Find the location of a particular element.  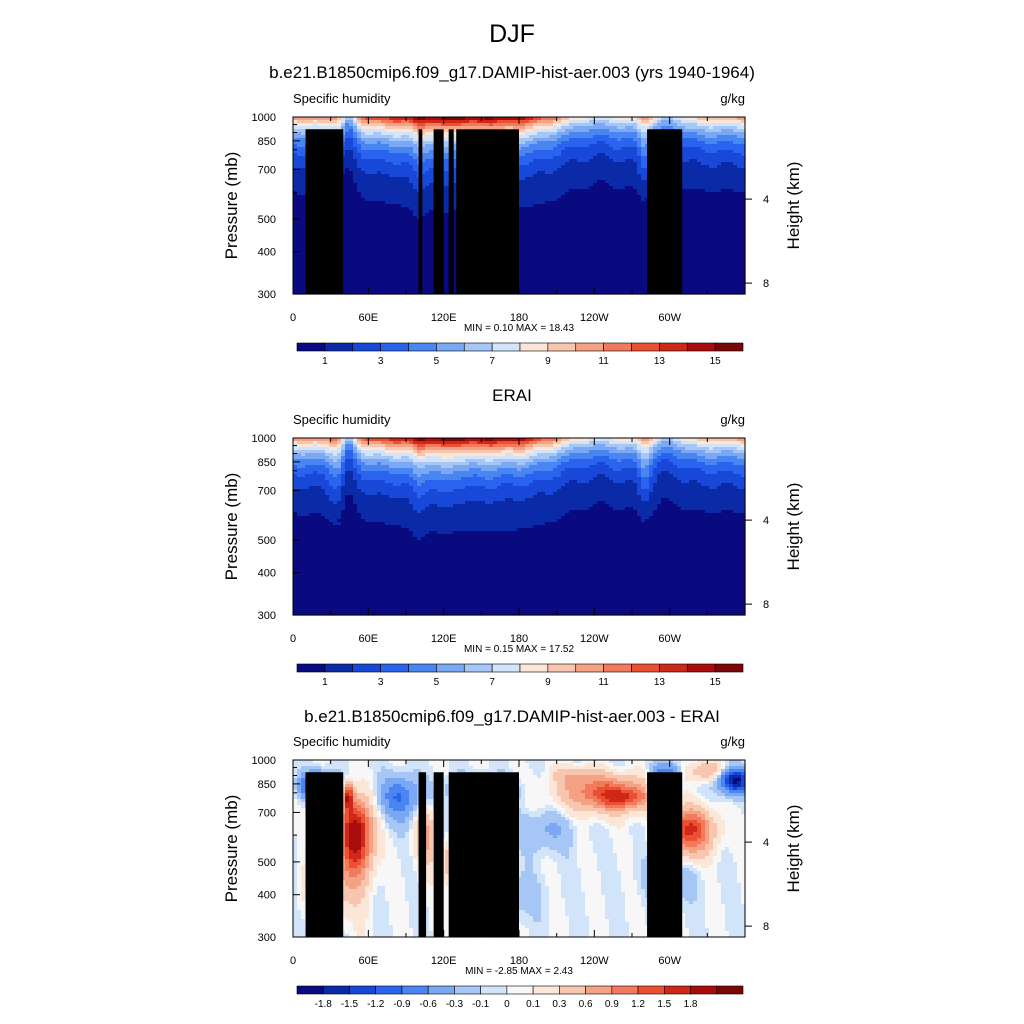

colorbar-label: 9 is located at coordinates (548, 682).